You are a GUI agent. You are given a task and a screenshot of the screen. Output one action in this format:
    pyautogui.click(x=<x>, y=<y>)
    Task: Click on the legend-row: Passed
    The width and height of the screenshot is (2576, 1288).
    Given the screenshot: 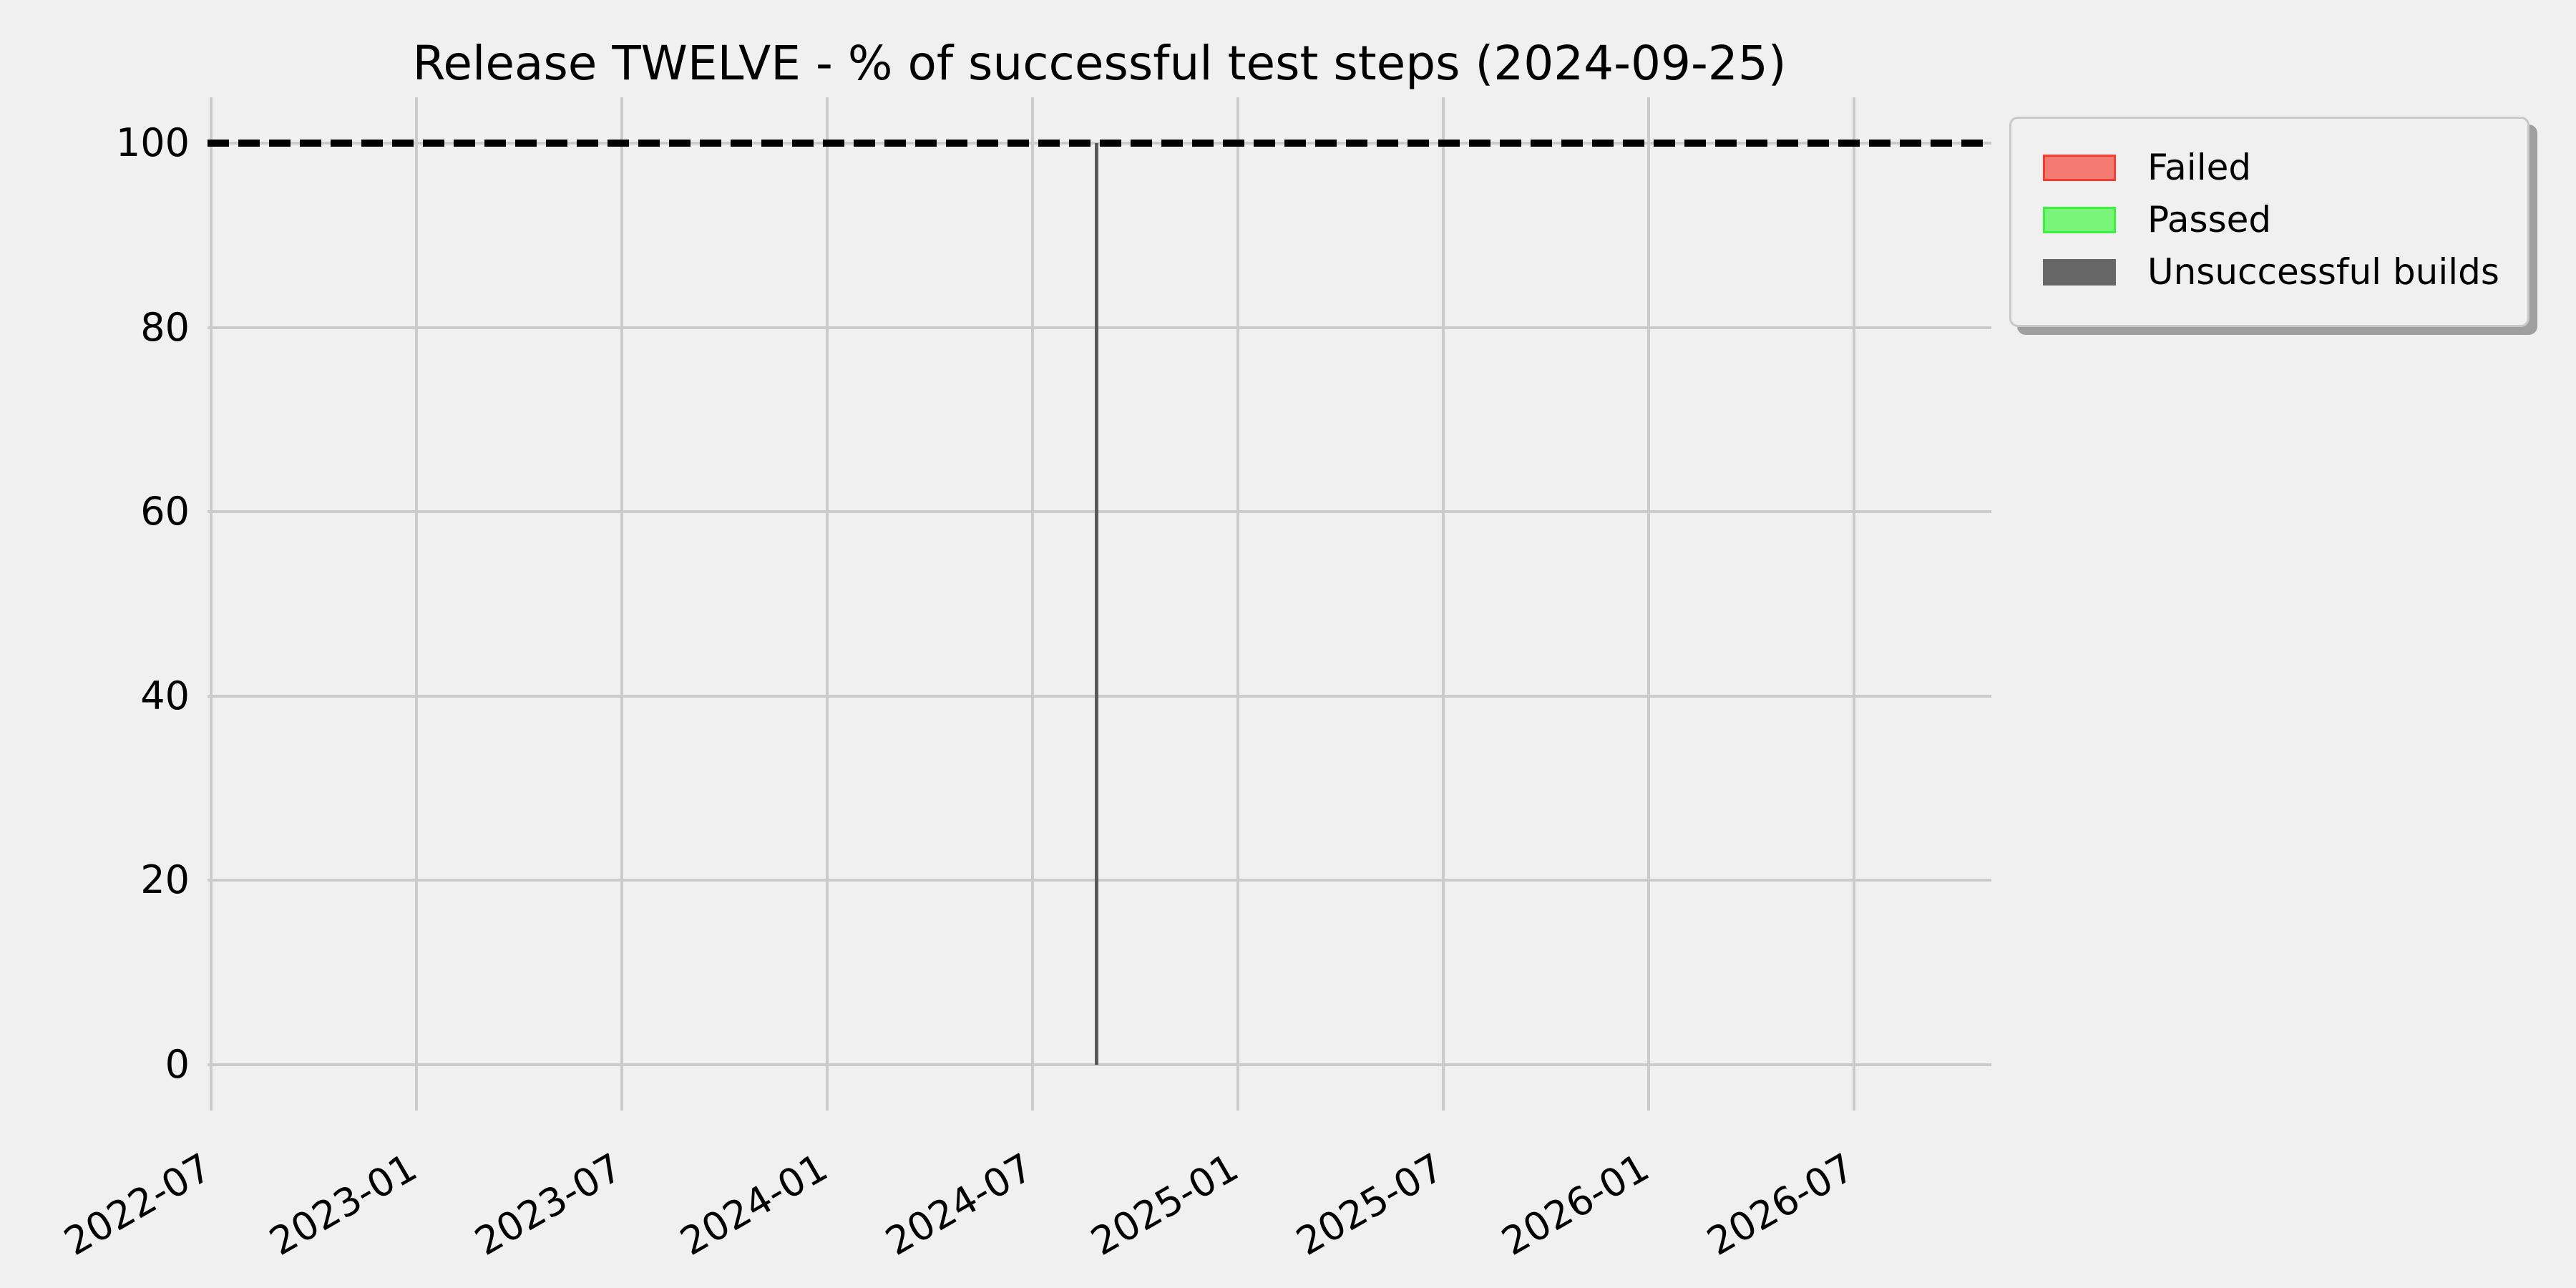 What is the action you would take?
    pyautogui.click(x=2285, y=219)
    